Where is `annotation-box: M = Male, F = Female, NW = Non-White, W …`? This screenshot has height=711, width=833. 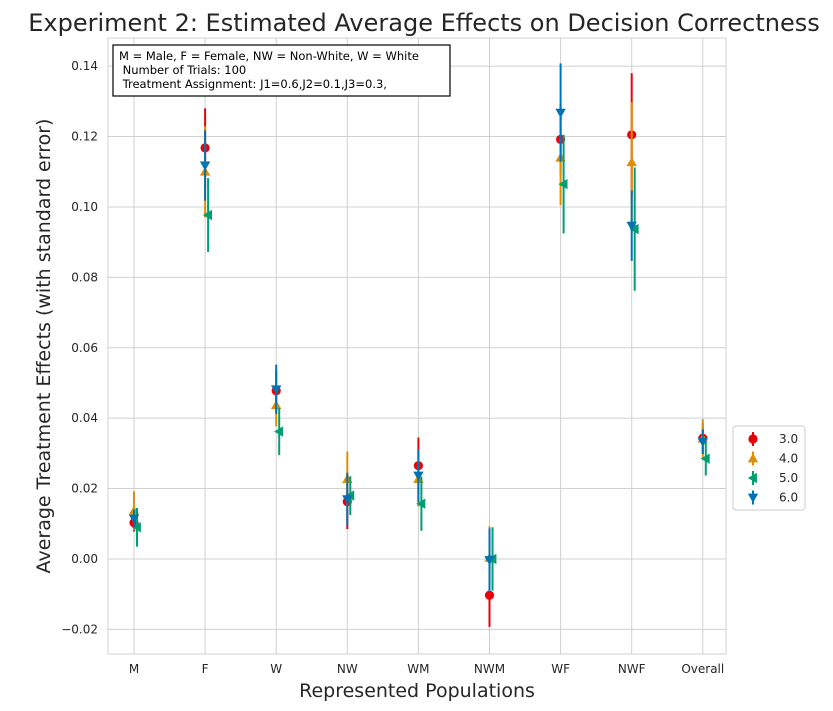
annotation-box: M = Male, F = Female, NW = Non-White, W … is located at coordinates (281, 70).